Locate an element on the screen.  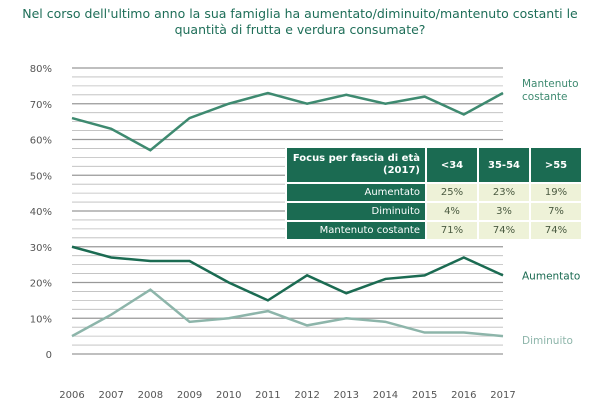
x-tick-label: 2017 is located at coordinates (502, 395).